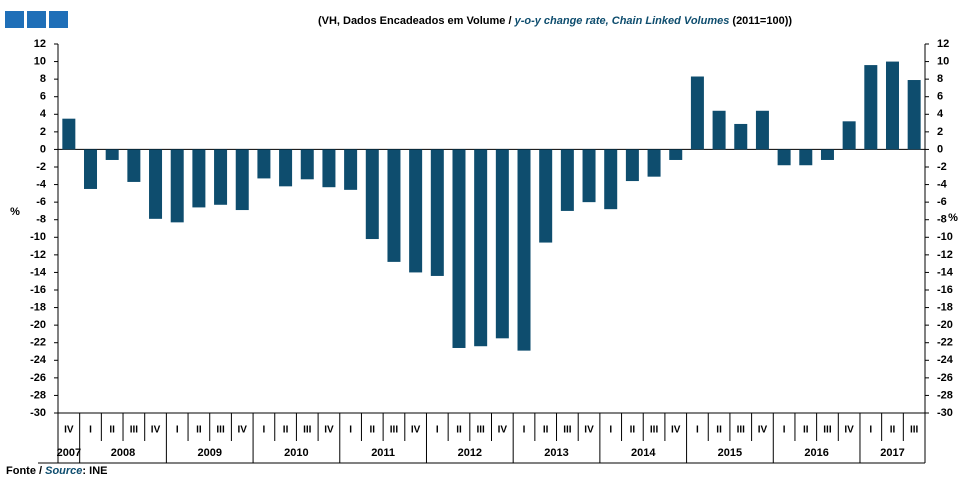 Image resolution: width=959 pixels, height=478 pixels. I want to click on y-tick-label: -12, so click(38, 255).